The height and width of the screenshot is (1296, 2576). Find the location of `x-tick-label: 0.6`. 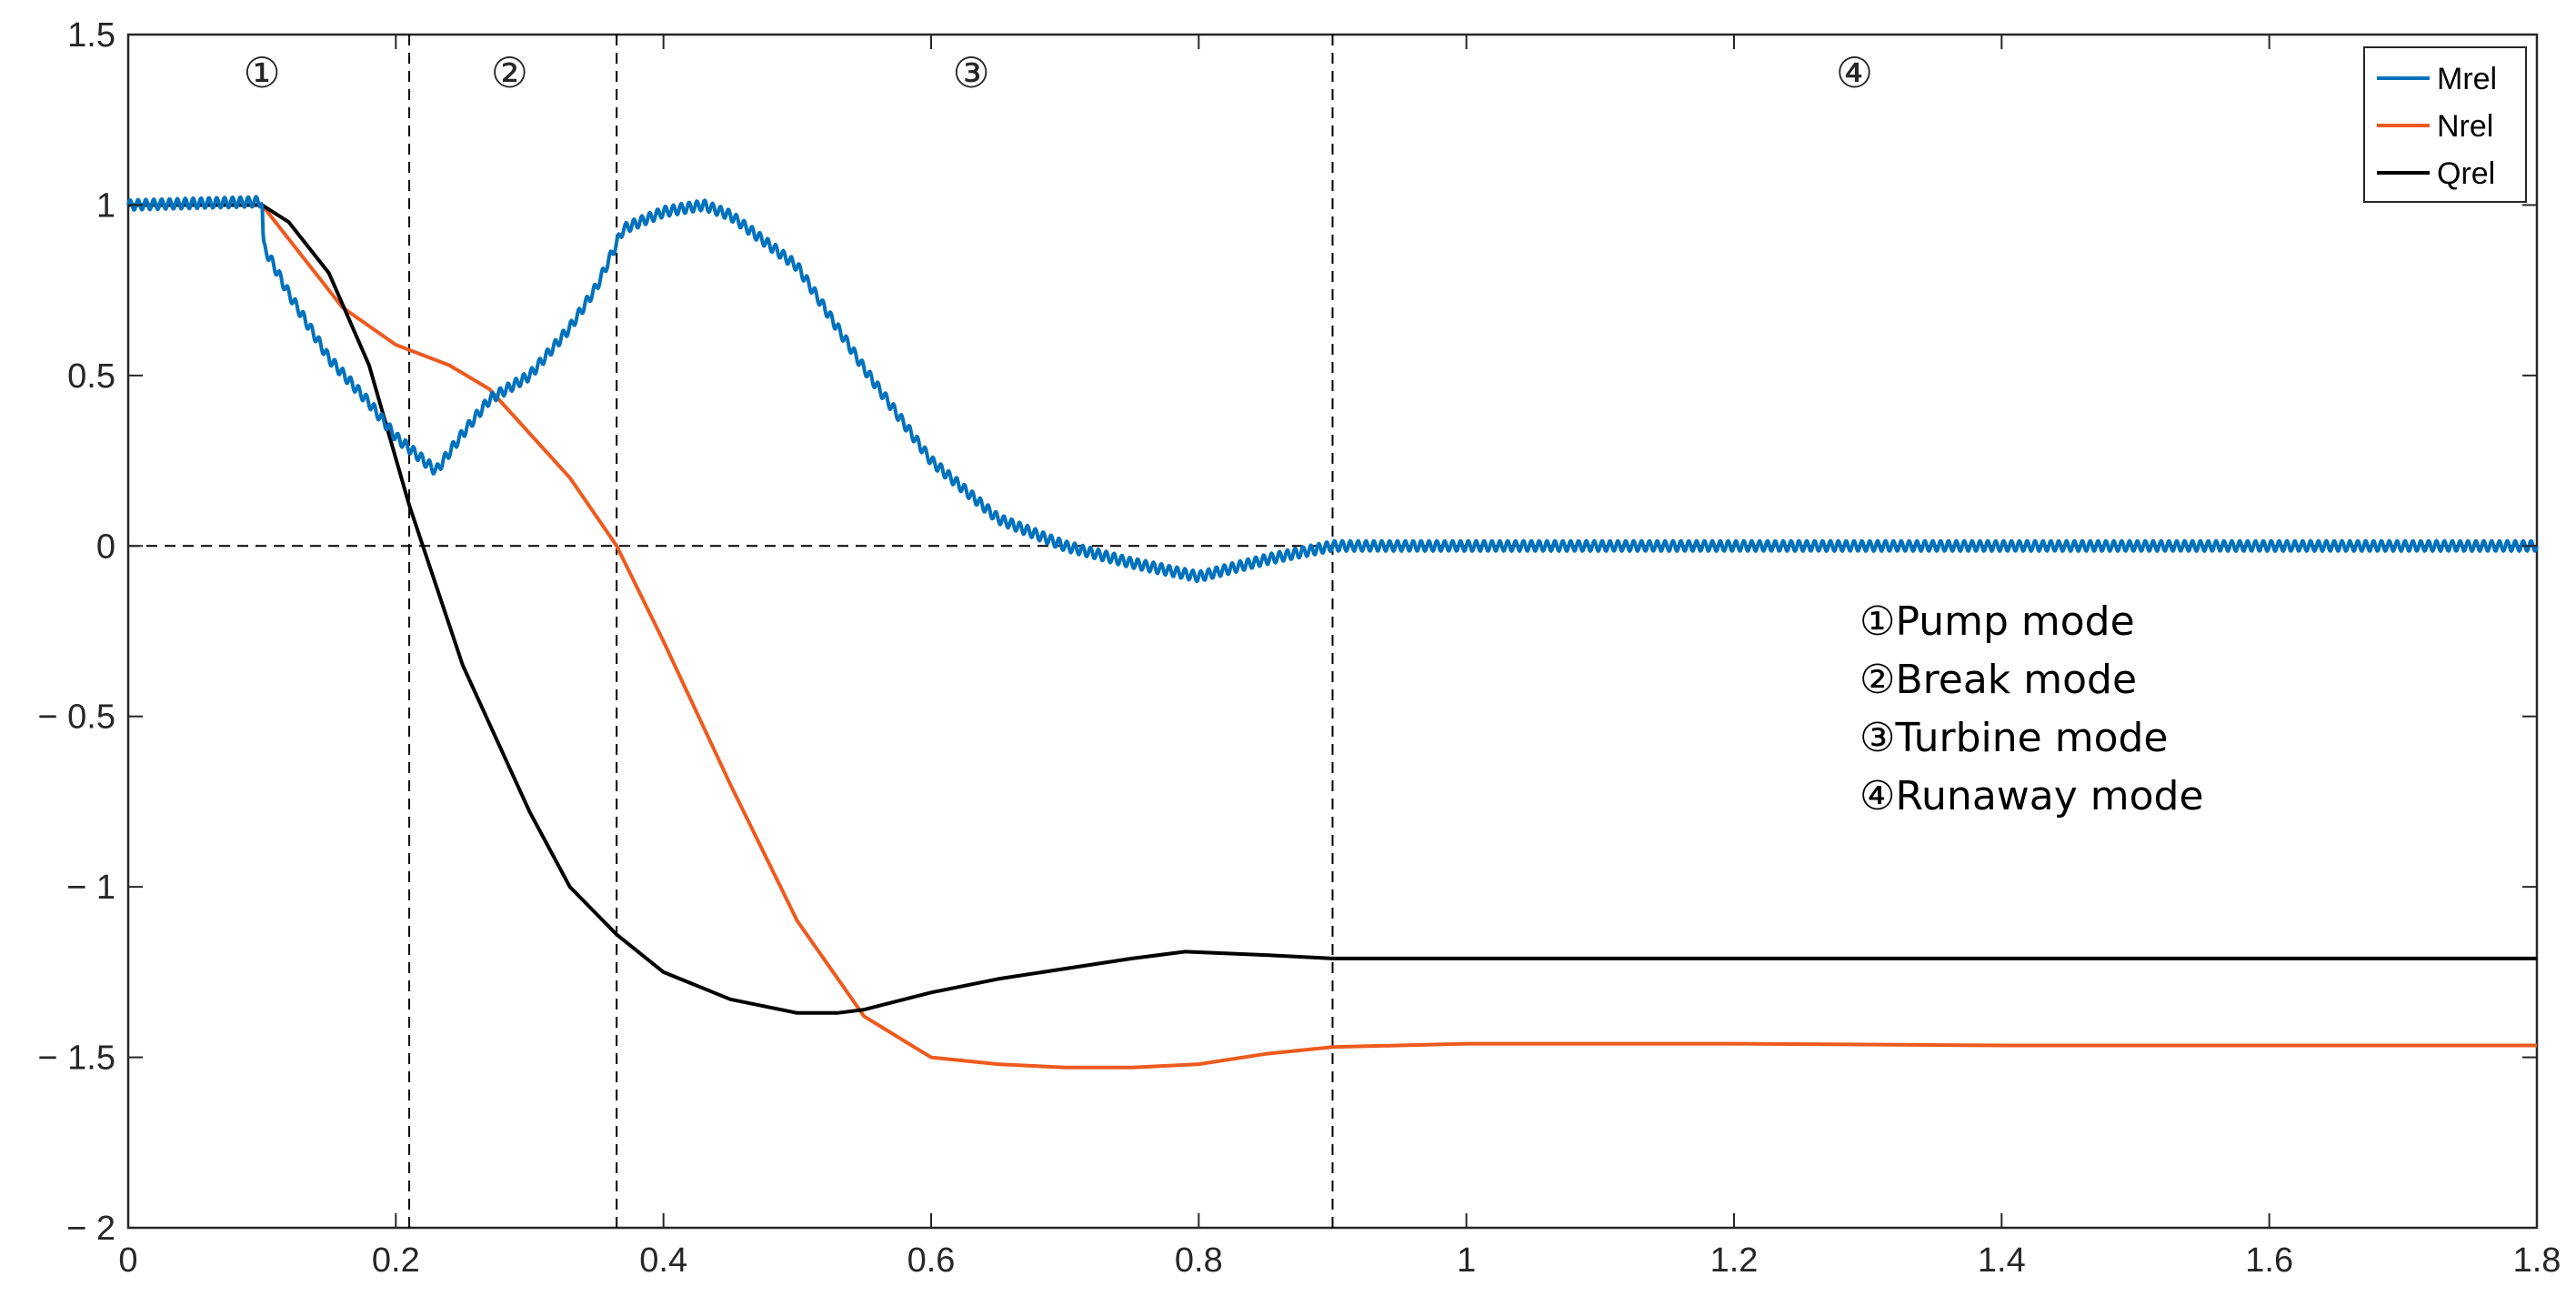

x-tick-label: 0.6 is located at coordinates (931, 1260).